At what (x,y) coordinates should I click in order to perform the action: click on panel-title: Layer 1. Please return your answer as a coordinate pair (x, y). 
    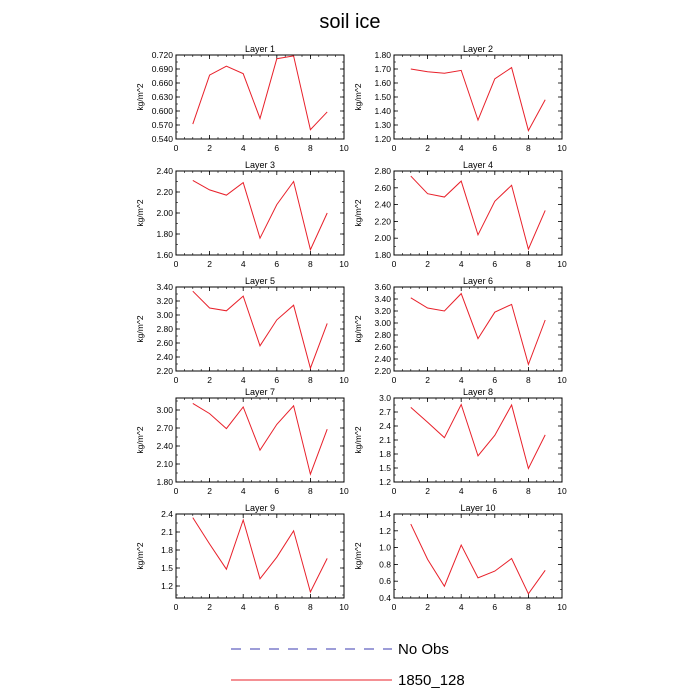
    Looking at the image, I should click on (260, 49).